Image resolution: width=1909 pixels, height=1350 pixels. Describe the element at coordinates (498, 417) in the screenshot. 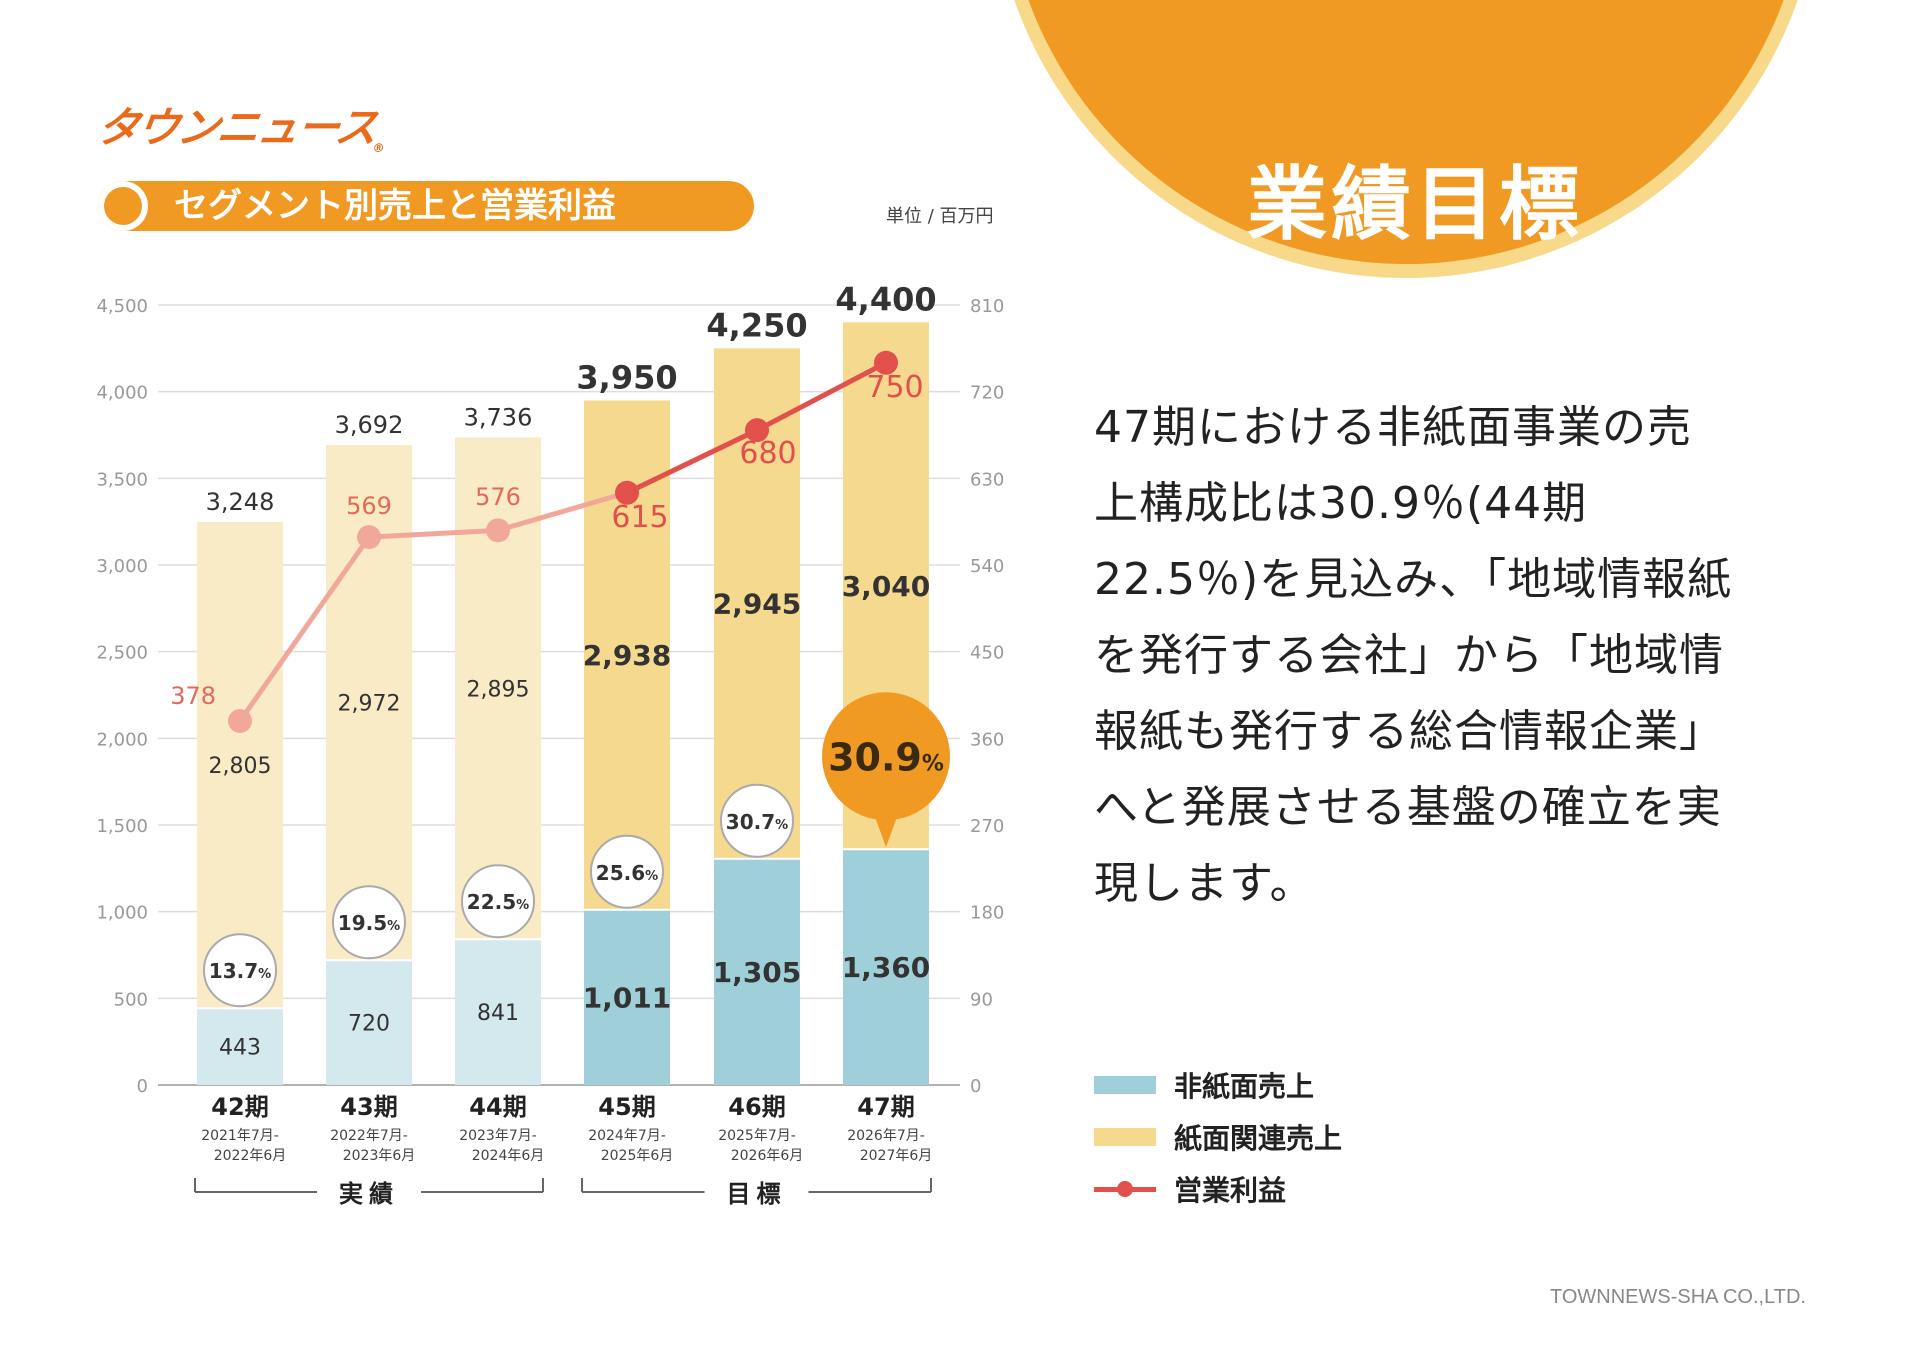

I see `total-label: 3,736` at that location.